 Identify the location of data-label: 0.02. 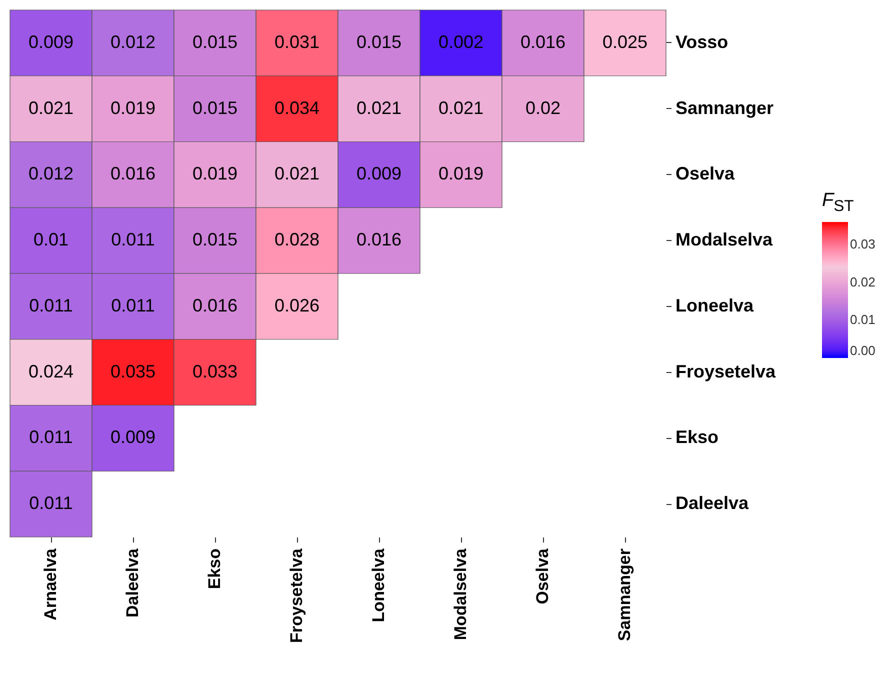
(543, 108).